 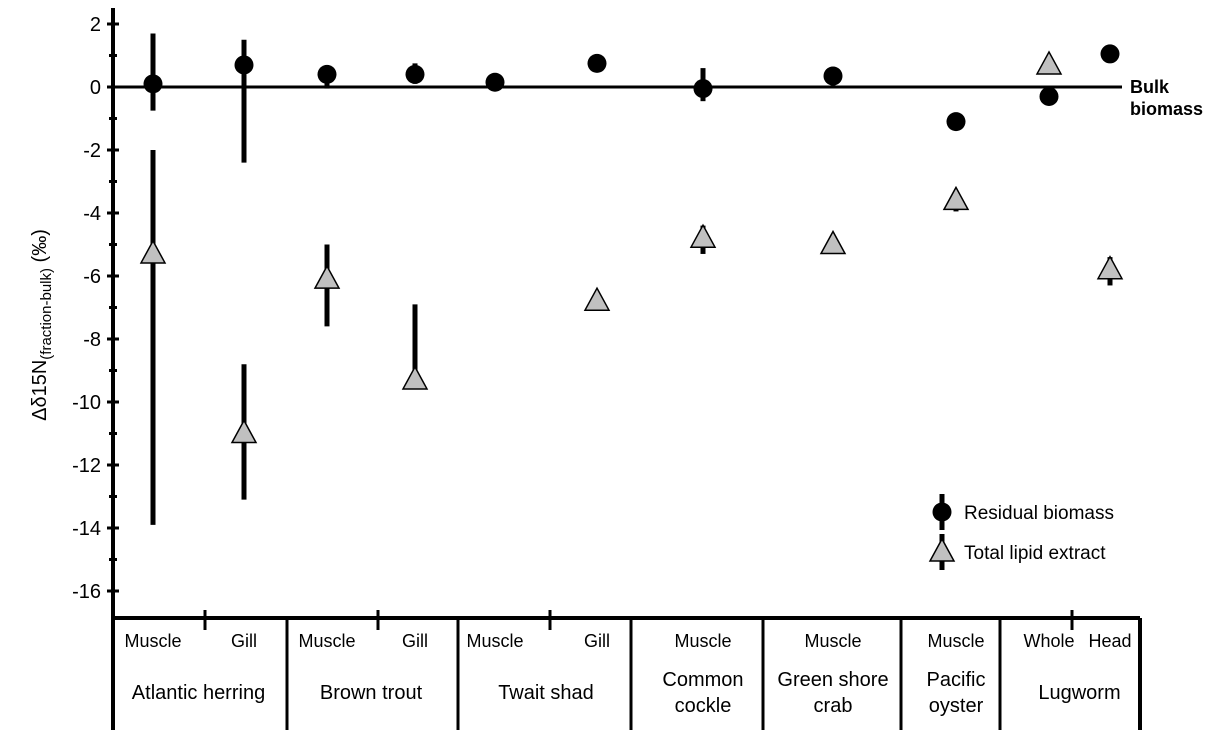 I want to click on bulk-biomass-label: Bulk, so click(x=1150, y=87).